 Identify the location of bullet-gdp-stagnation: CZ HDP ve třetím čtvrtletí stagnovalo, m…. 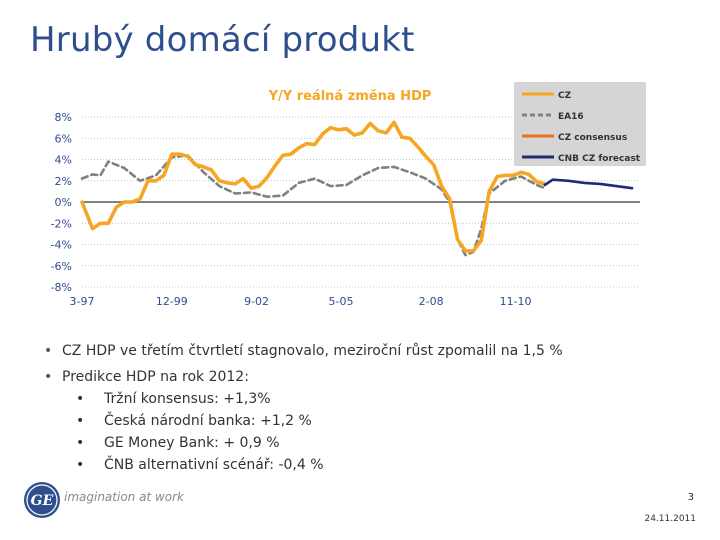
(302, 351).